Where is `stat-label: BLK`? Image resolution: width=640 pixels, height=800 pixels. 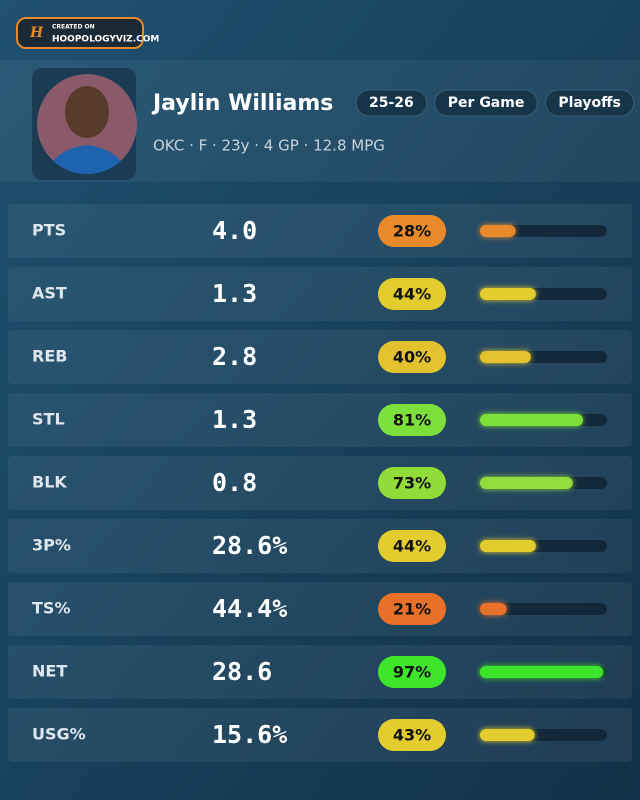 stat-label: BLK is located at coordinates (49, 482).